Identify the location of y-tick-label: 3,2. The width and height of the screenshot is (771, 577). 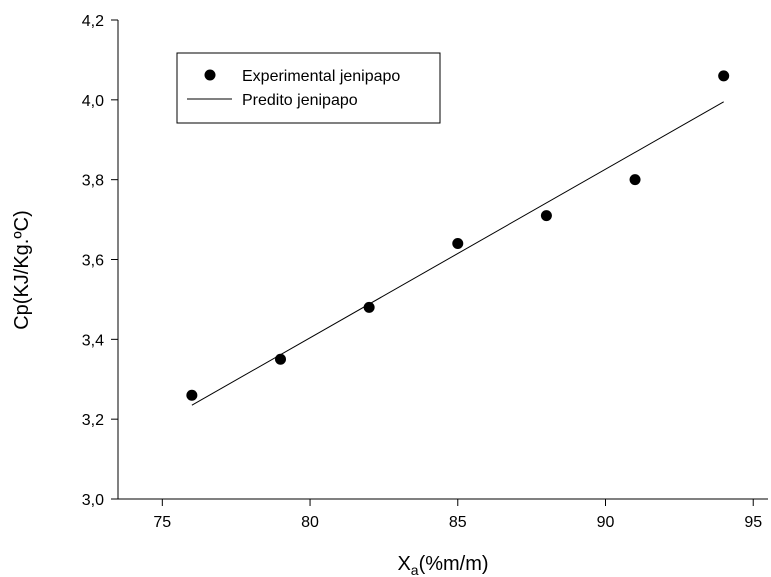
(93, 420).